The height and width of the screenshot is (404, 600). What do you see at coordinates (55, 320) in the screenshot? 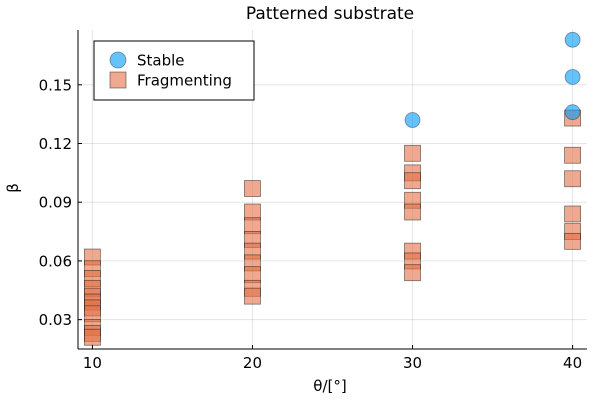
I see `y-tick-label: 0.03` at bounding box center [55, 320].